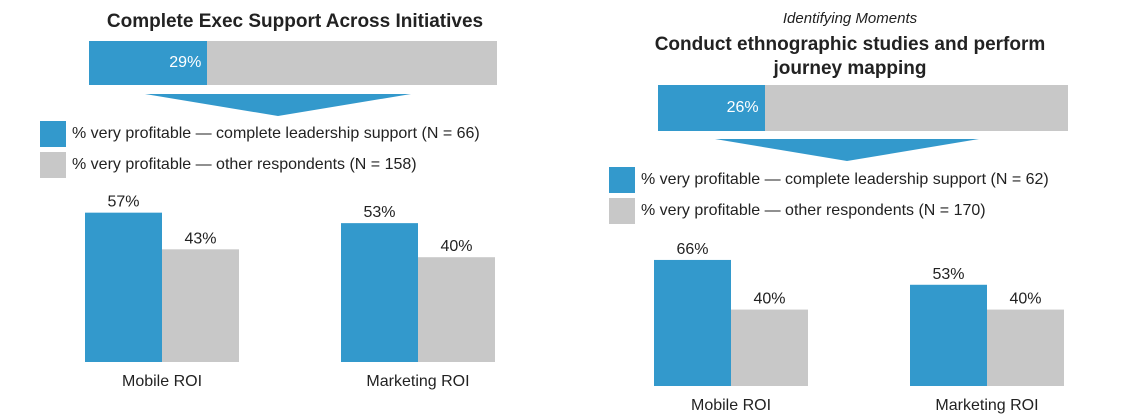  Describe the element at coordinates (185, 62) in the screenshot. I see `left-overall-label: 29%` at that location.